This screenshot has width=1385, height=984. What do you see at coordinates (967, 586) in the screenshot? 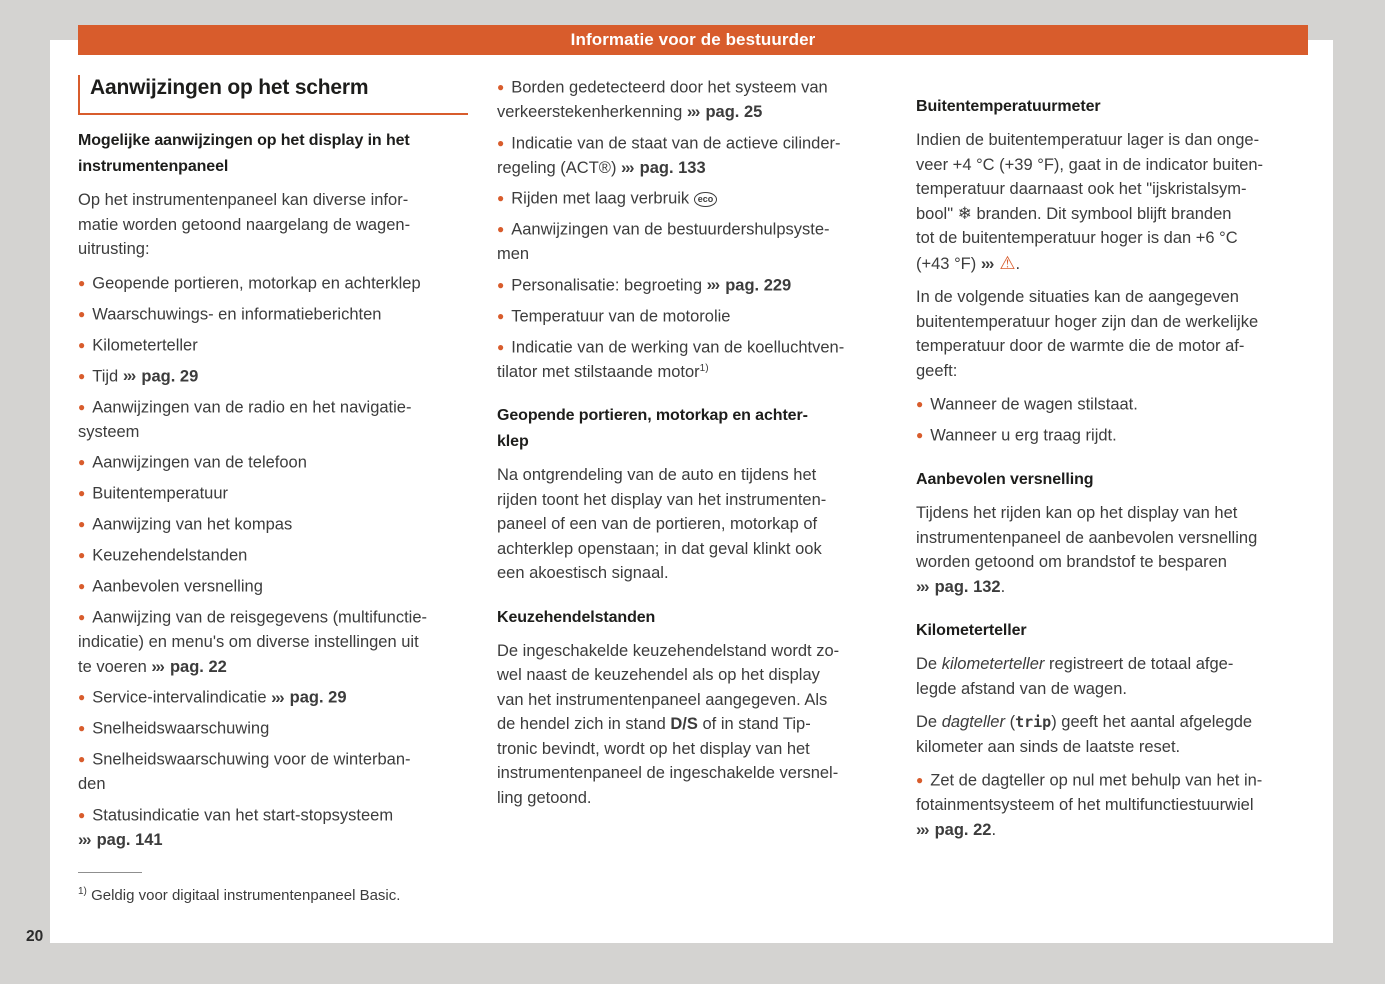
I see `text-bold: pag. 132` at bounding box center [967, 586].